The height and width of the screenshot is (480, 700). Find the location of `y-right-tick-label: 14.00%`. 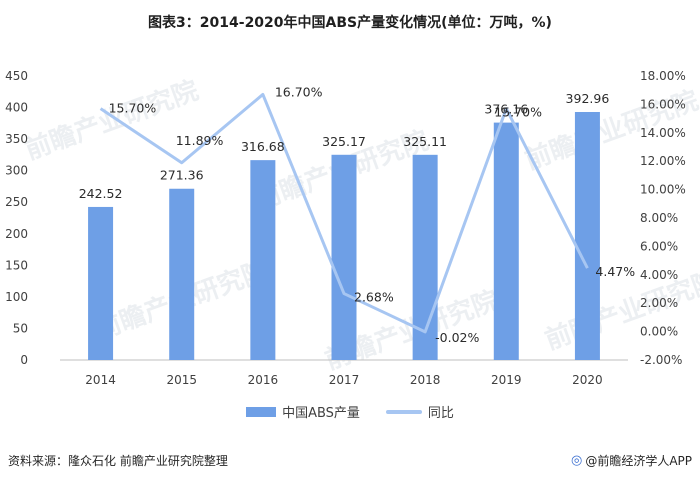

y-right-tick-label: 14.00% is located at coordinates (663, 133).